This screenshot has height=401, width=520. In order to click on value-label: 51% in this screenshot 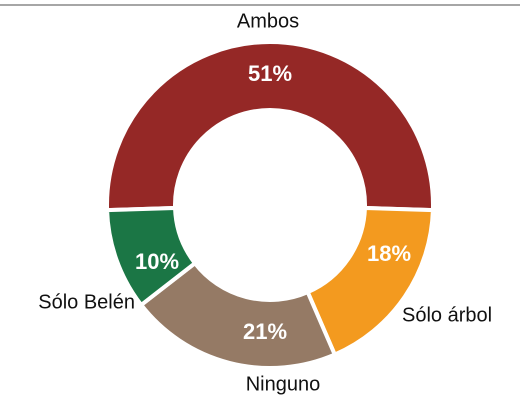, I will do `click(270, 73)`.